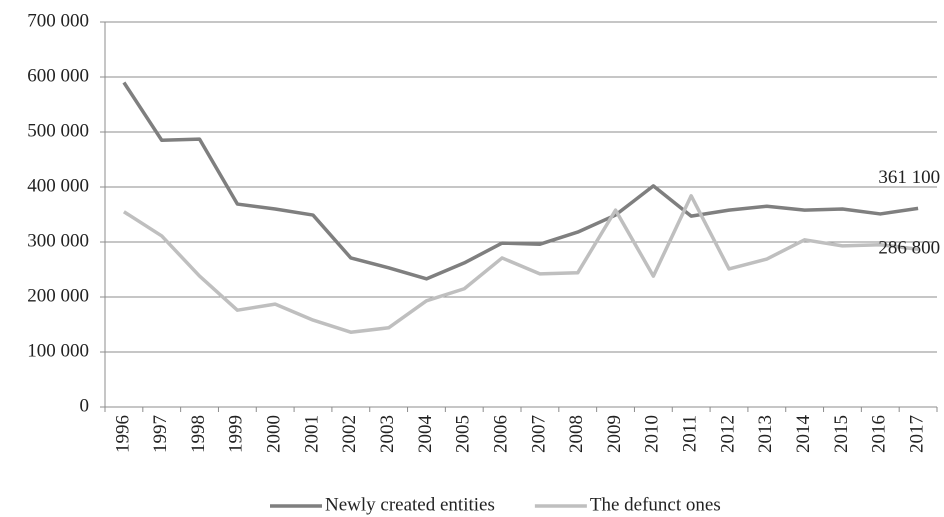 The image size is (944, 517). What do you see at coordinates (349, 434) in the screenshot?
I see `x-tick-label: 2002` at bounding box center [349, 434].